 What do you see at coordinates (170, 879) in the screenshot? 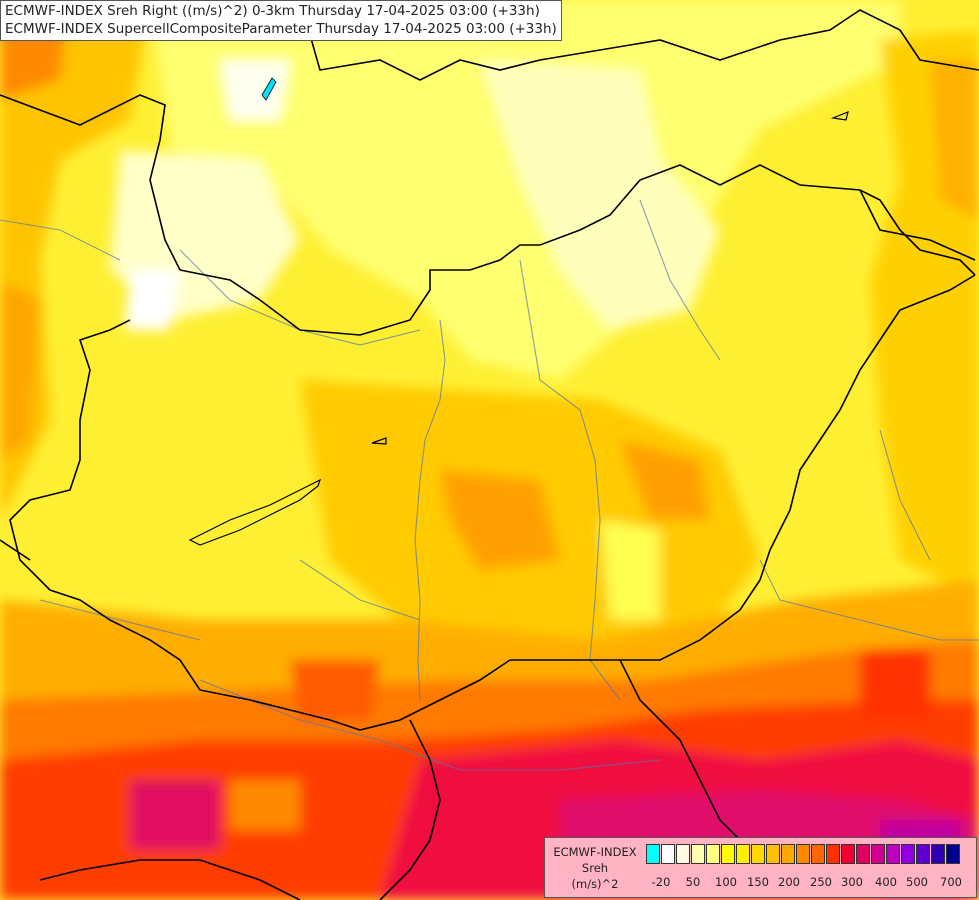
I see `border-ba-hr` at bounding box center [170, 879].